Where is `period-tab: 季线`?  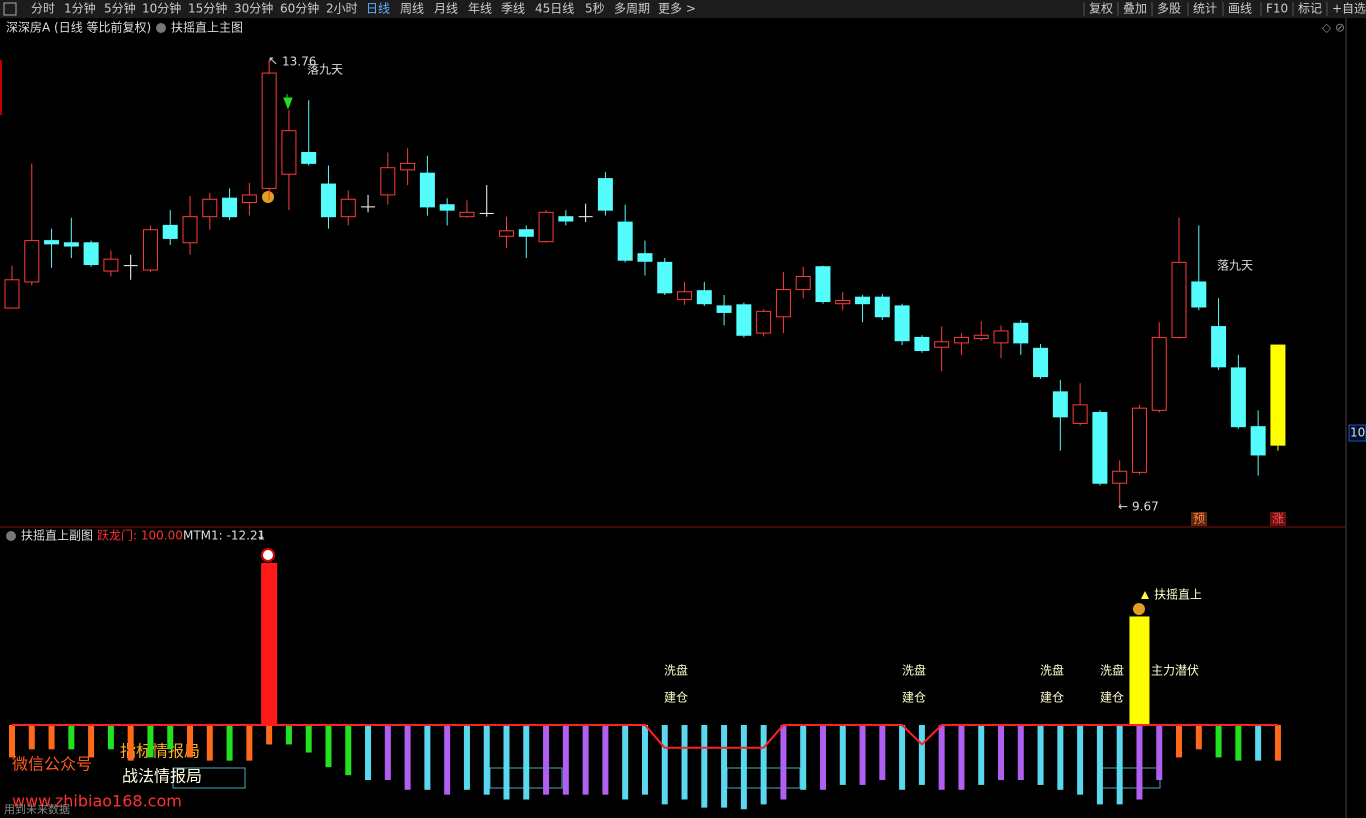
period-tab: 季线 is located at coordinates (513, 9).